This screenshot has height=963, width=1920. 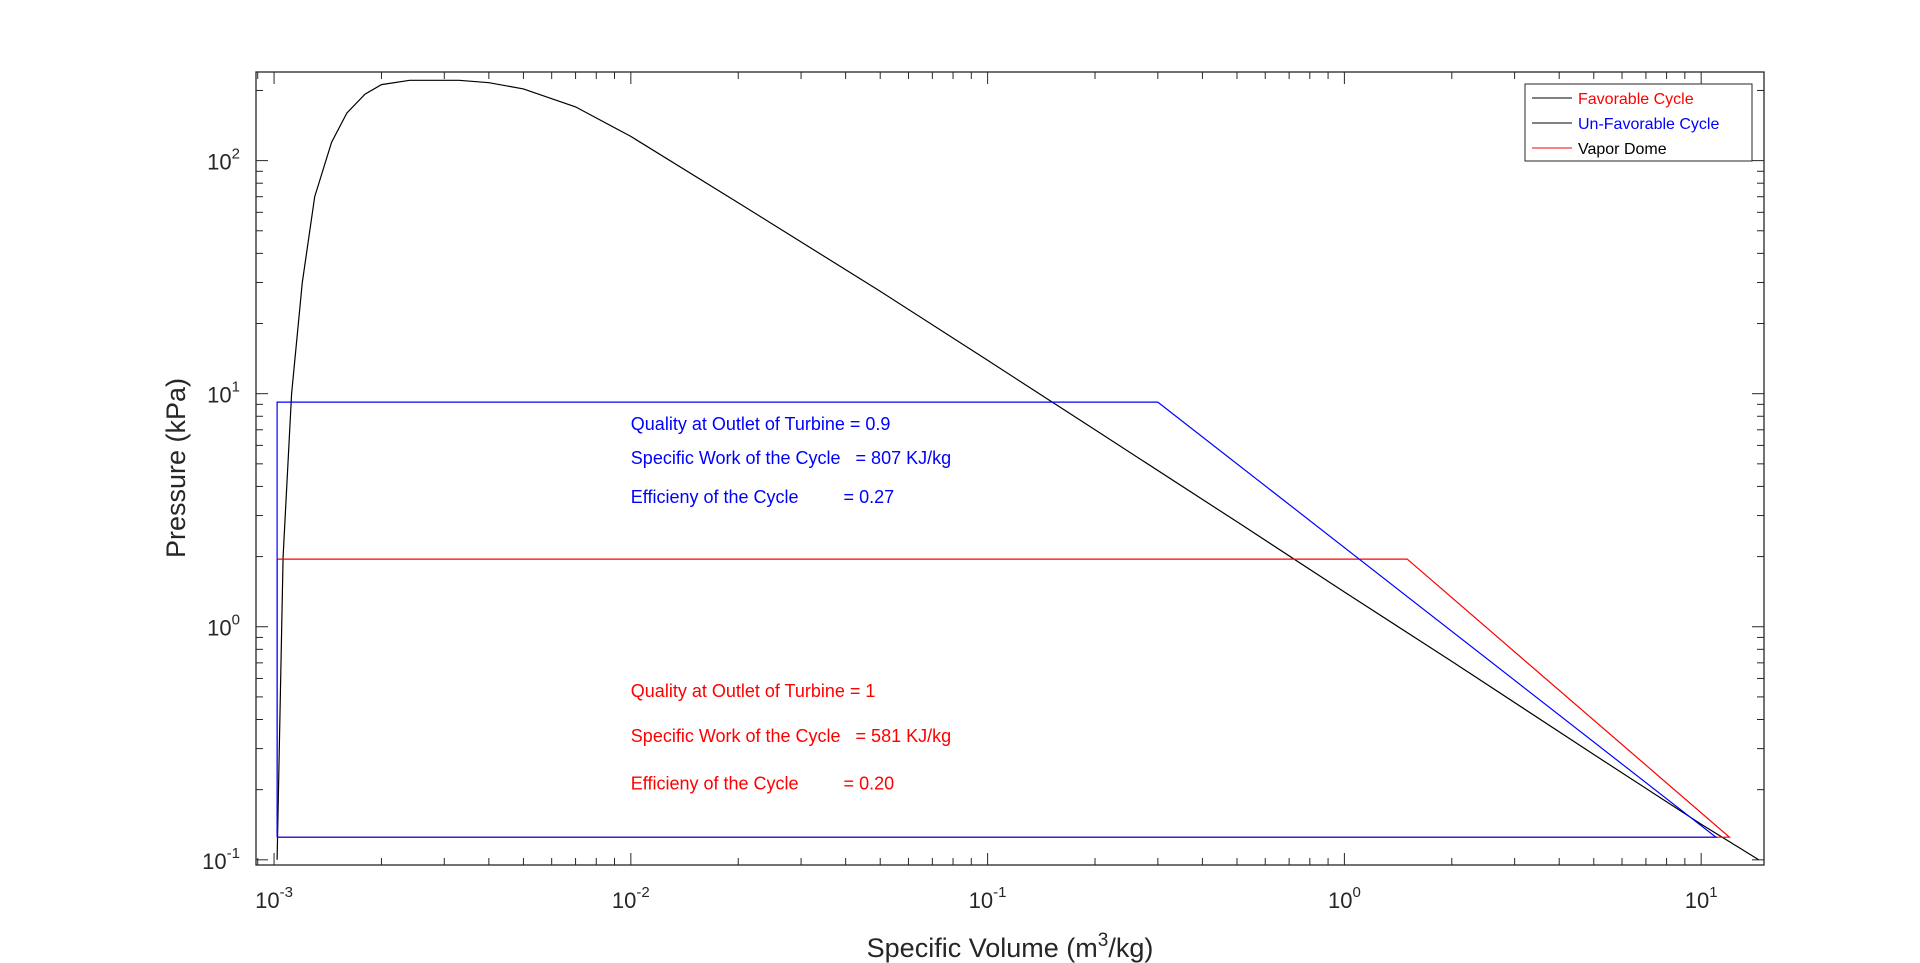 I want to click on annotation-5: Efficieny of the Cycle = 0.20, so click(x=762, y=784).